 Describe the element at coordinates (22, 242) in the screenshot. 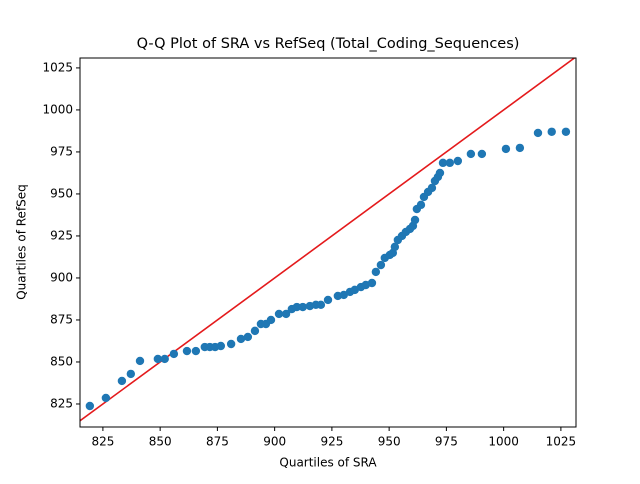

I see `y-axis-label: Quartiles of RefSeq` at that location.